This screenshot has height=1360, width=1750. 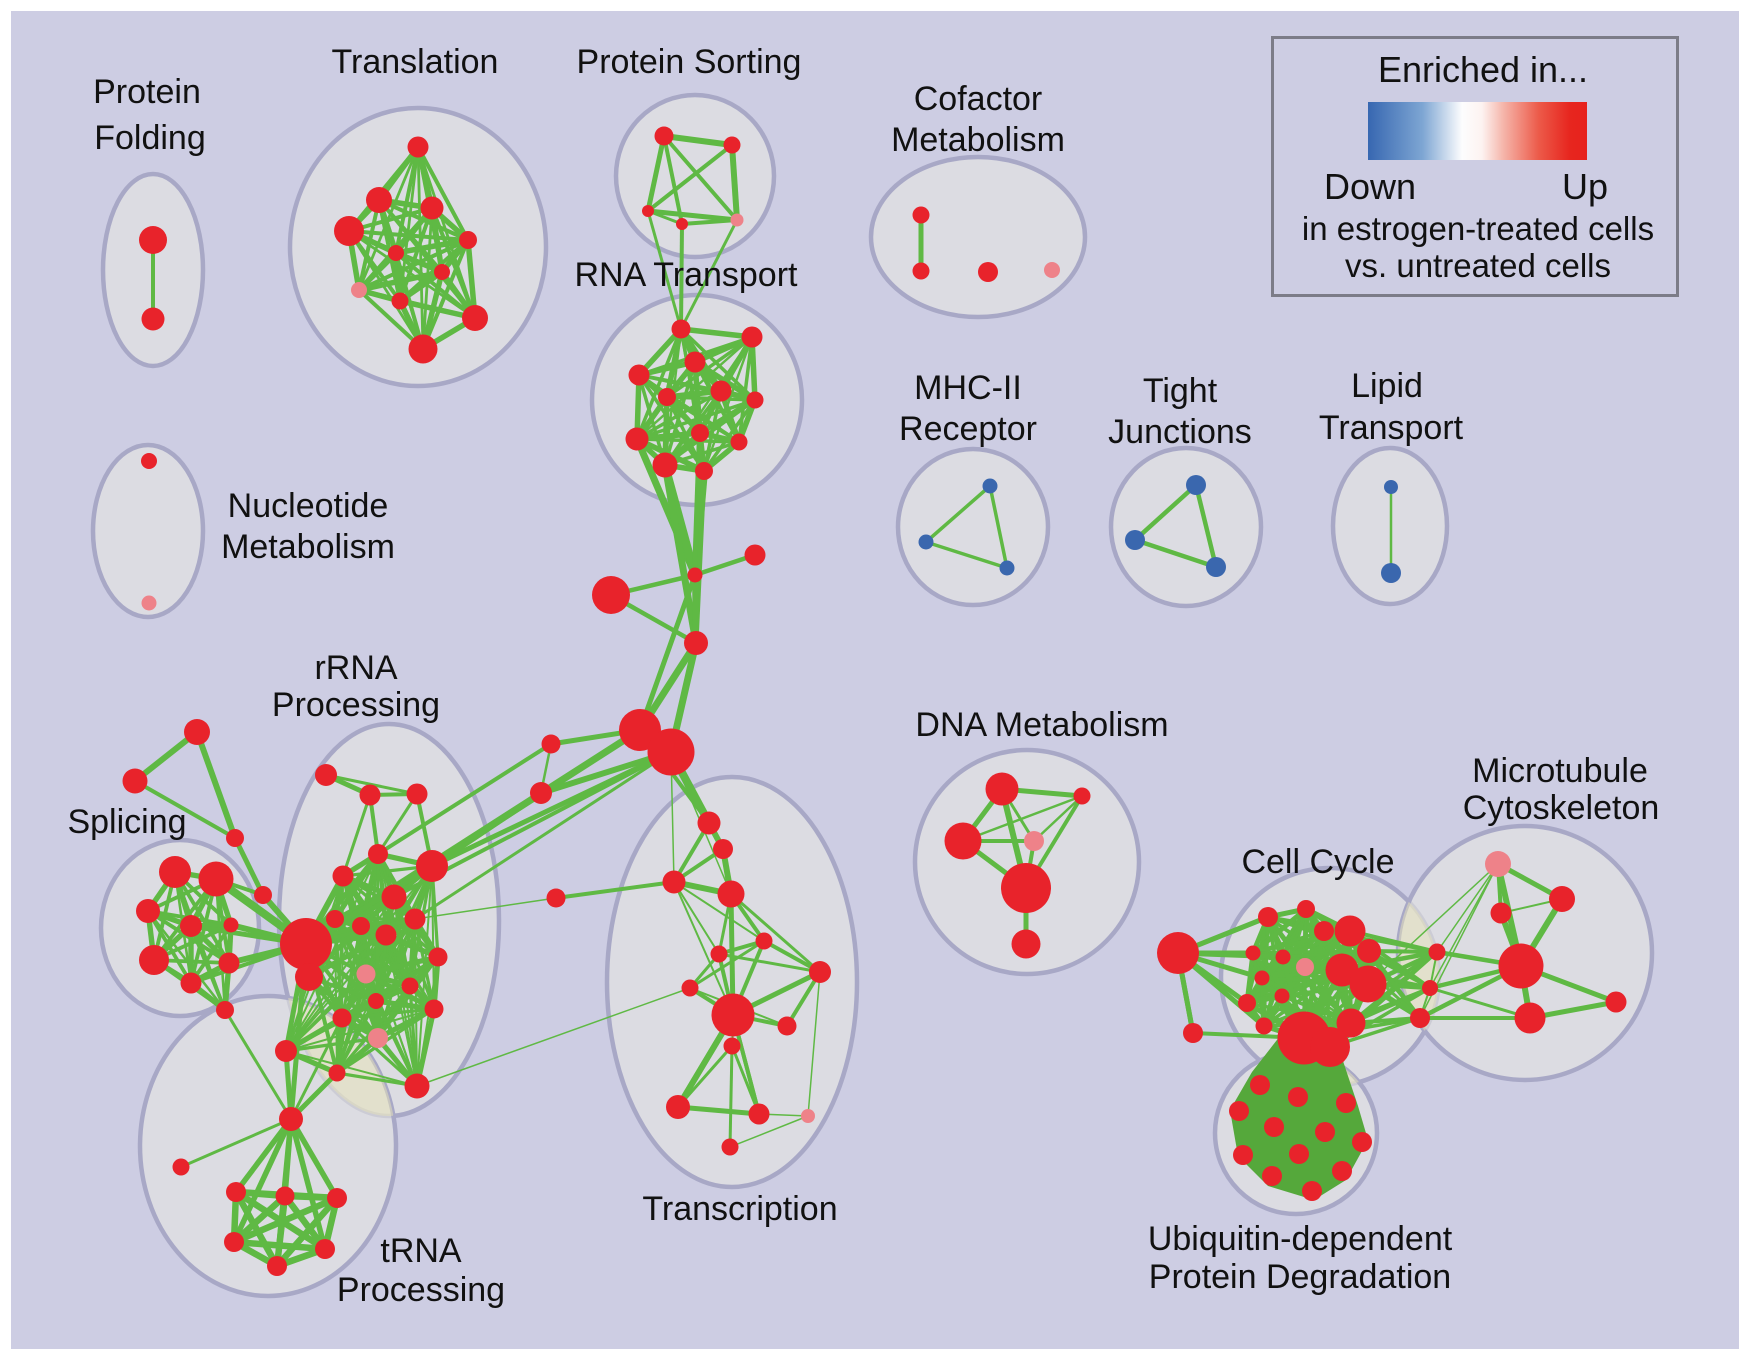 I want to click on svg-text: Cofactor, so click(x=978, y=99).